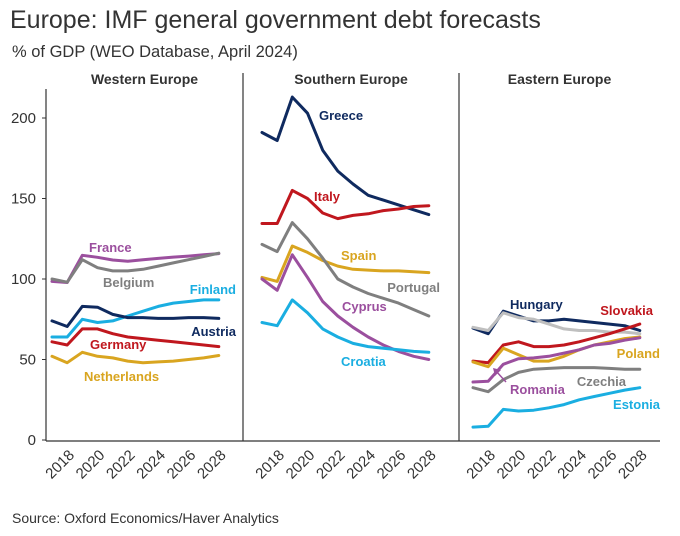  What do you see at coordinates (345, 326) in the screenshot?
I see `series-line-croatia` at bounding box center [345, 326].